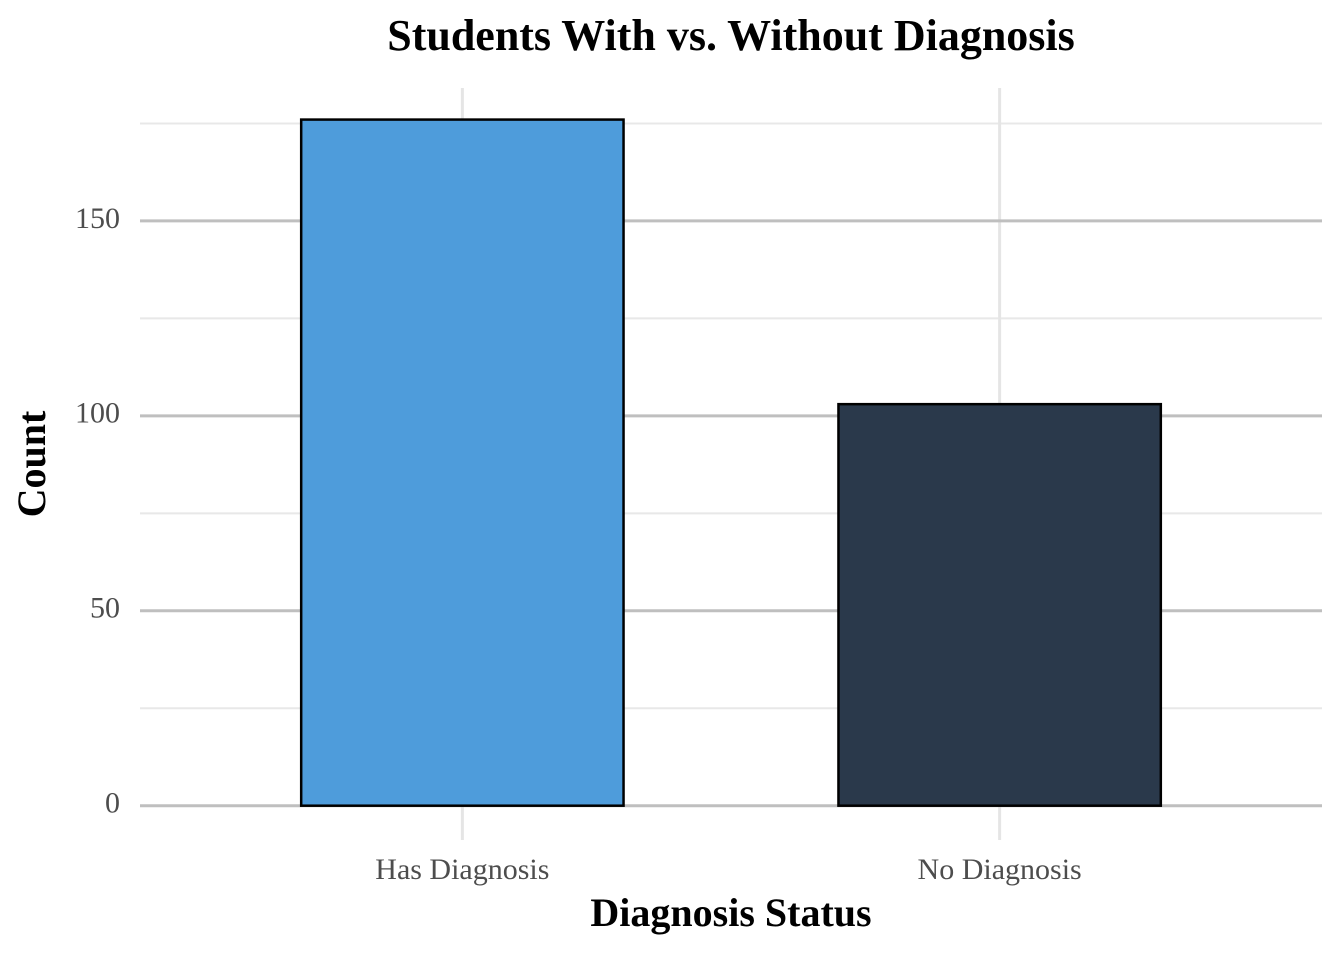 Image resolution: width=1344 pixels, height=960 pixels. Describe the element at coordinates (97, 218) in the screenshot. I see `y-tick-label: 150` at that location.